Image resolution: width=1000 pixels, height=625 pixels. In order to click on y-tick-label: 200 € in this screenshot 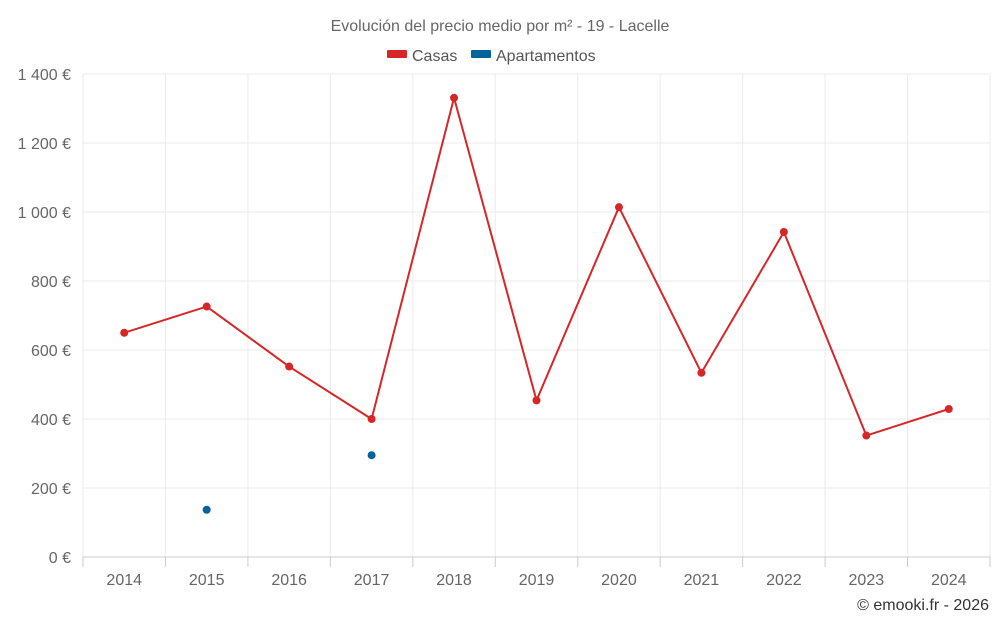, I will do `click(51, 489)`.